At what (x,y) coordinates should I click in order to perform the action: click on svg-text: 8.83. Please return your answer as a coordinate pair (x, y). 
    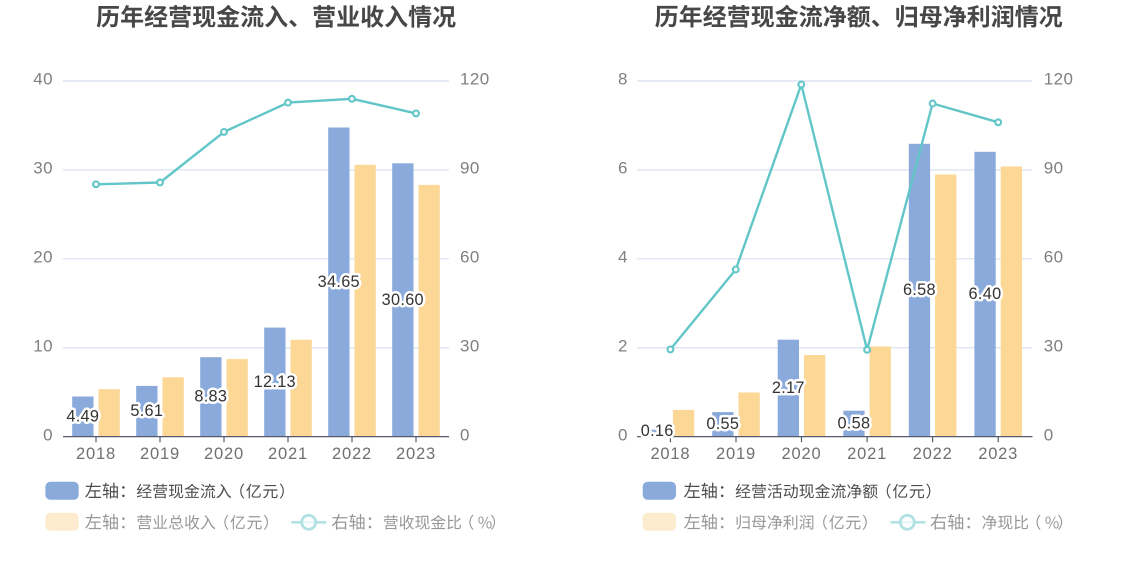
    Looking at the image, I should click on (210, 397).